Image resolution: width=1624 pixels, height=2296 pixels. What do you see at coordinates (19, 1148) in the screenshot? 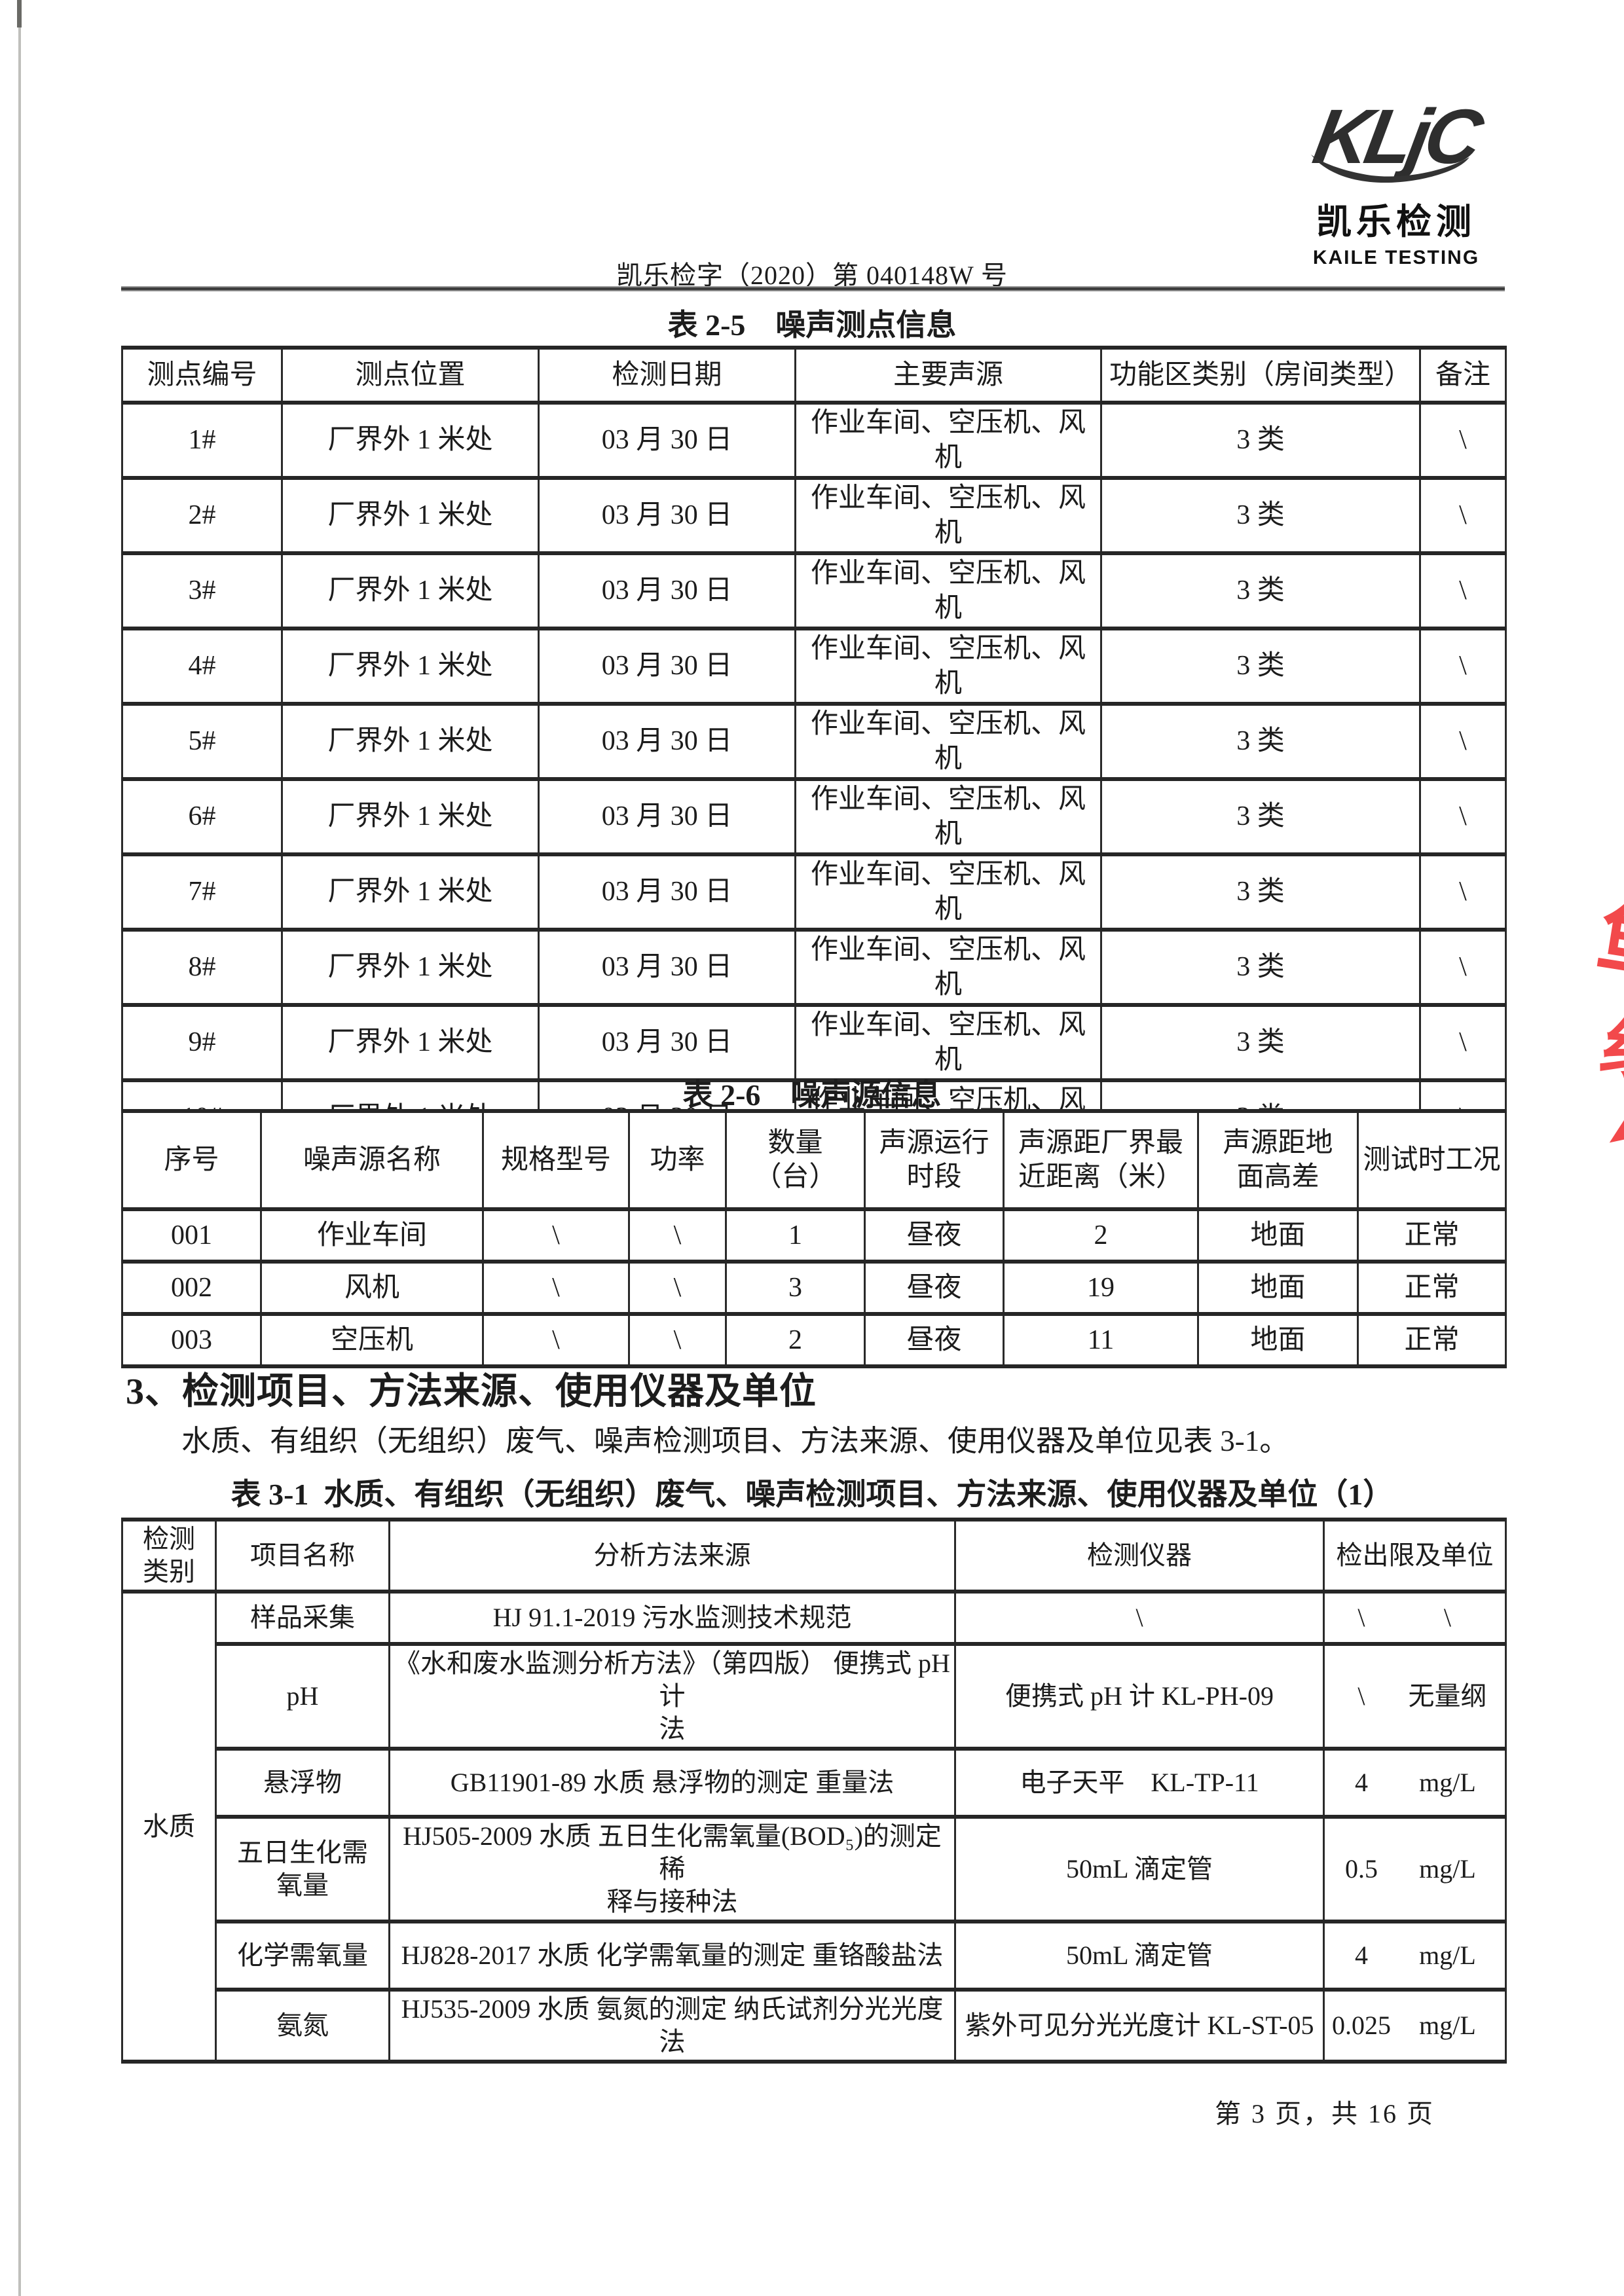
I see `scan-edge-line` at bounding box center [19, 1148].